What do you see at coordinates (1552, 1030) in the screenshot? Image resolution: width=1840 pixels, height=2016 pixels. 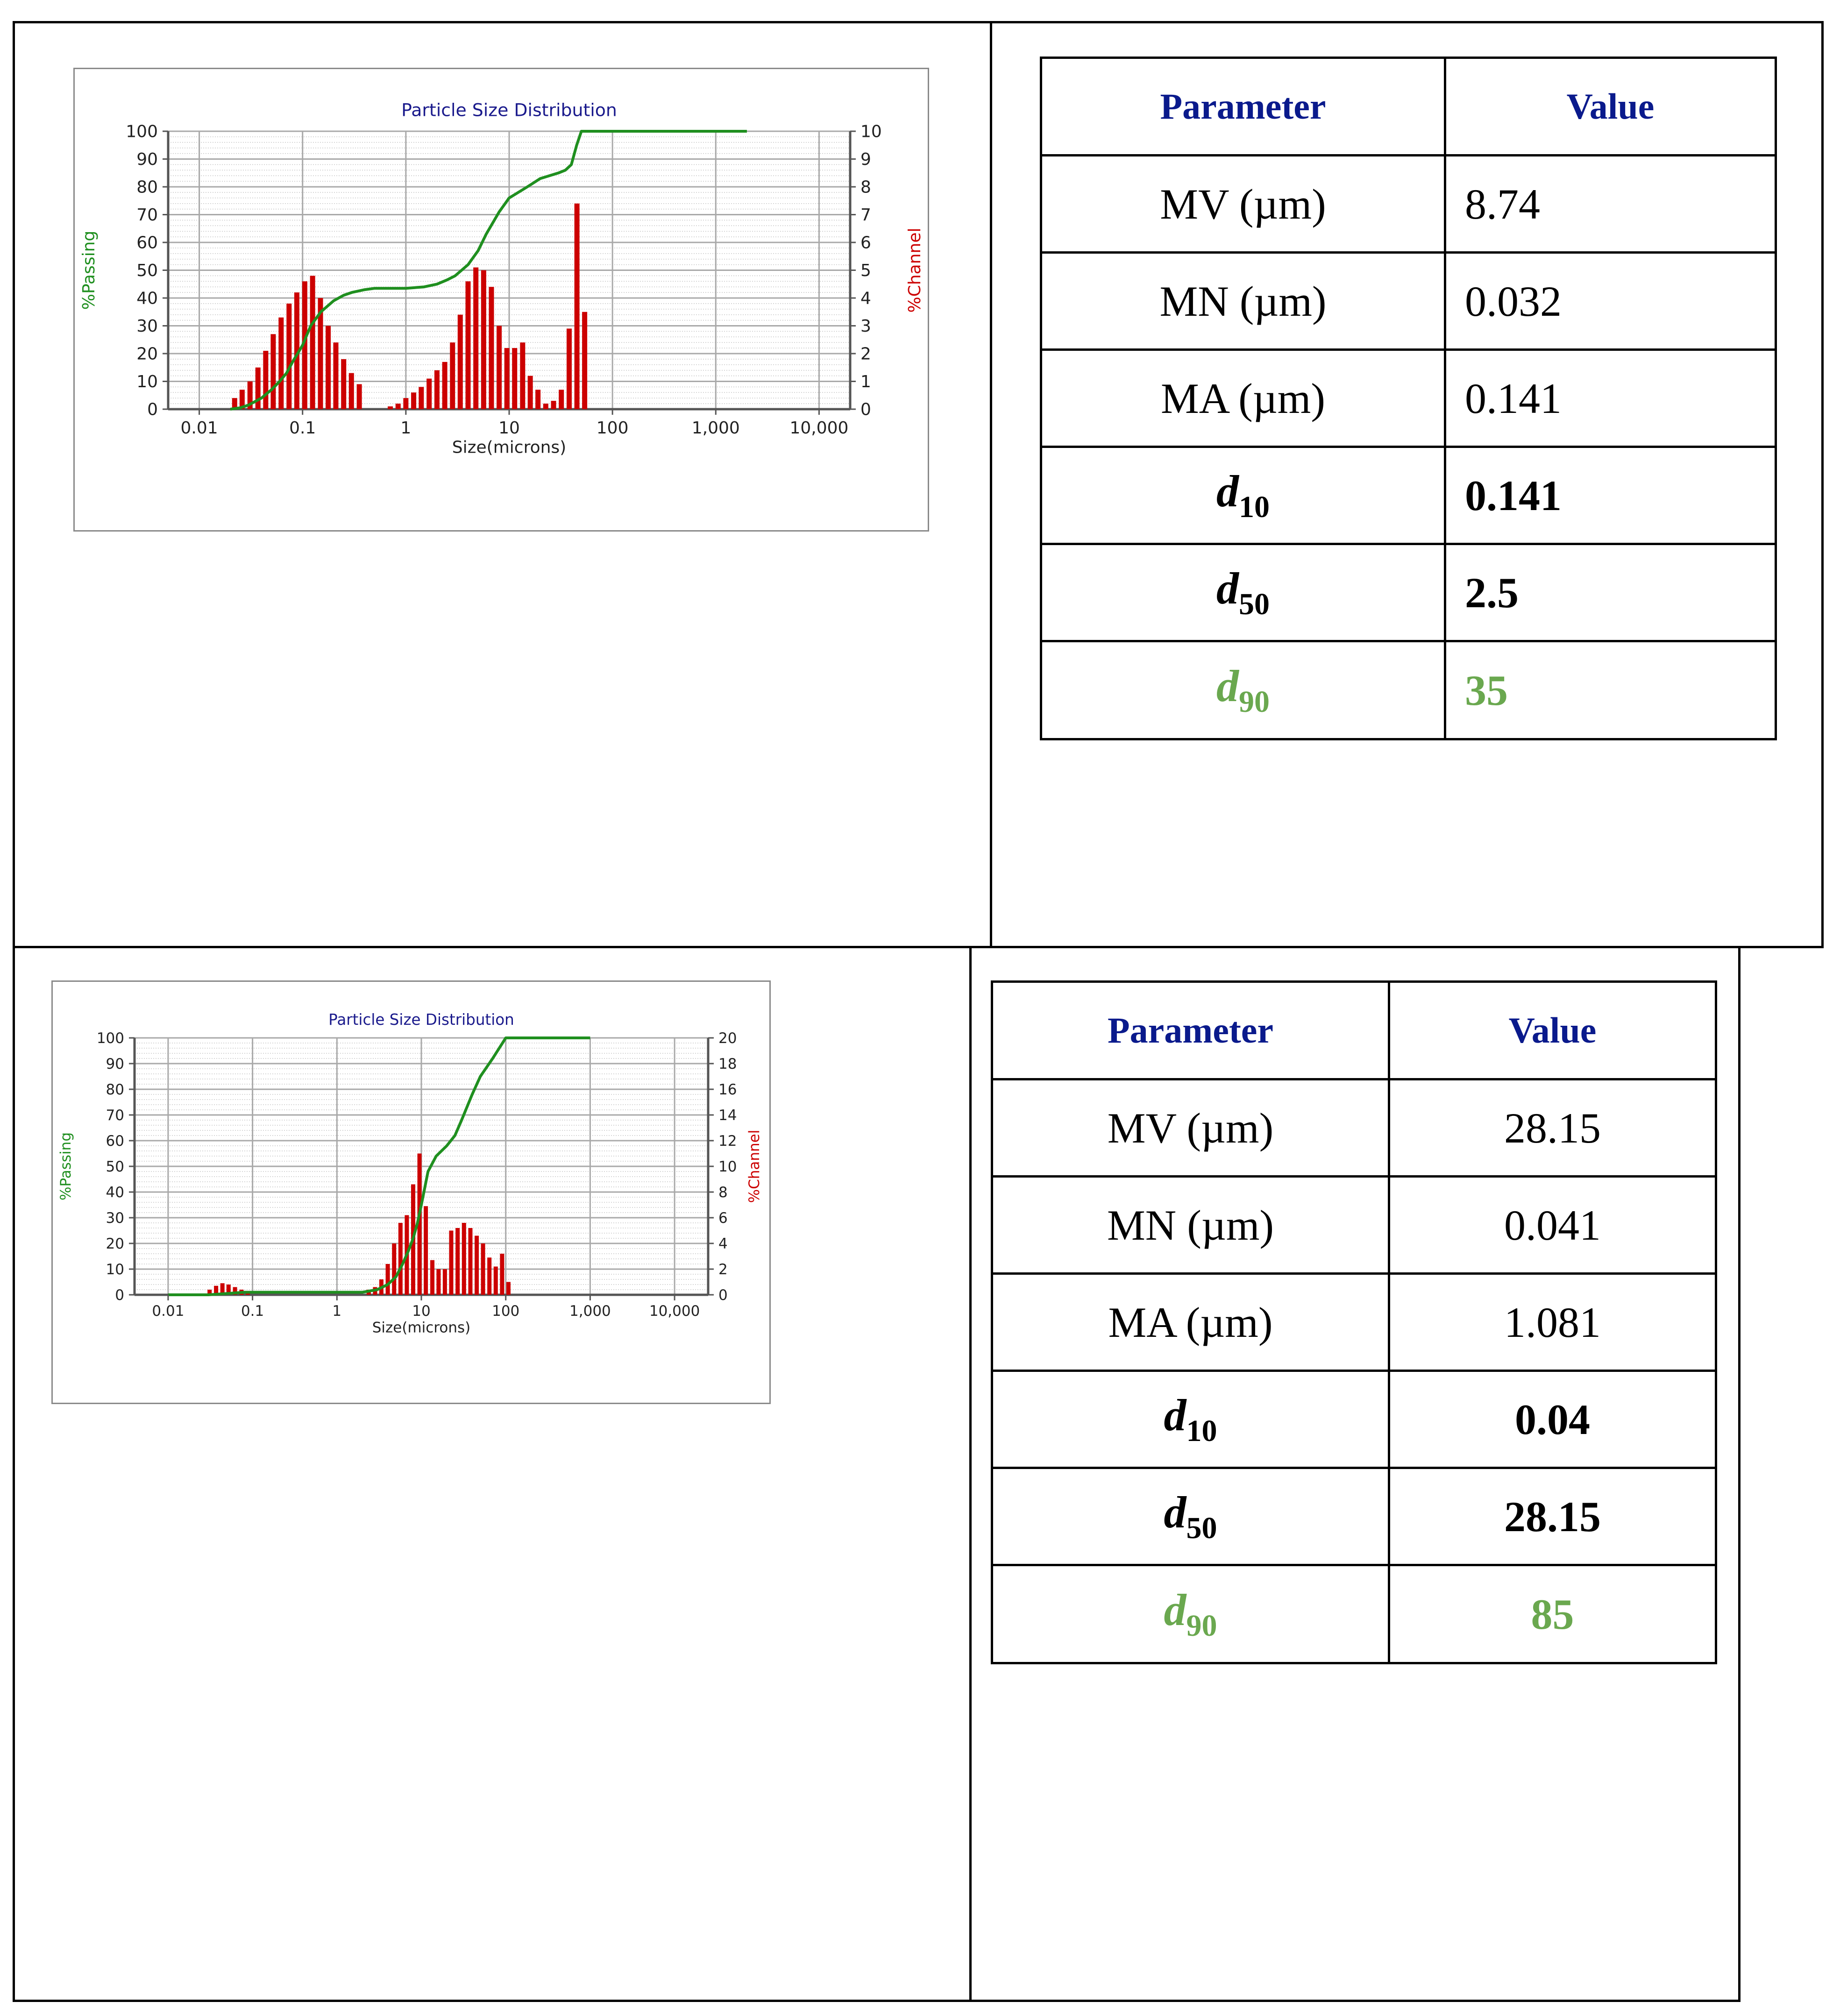 I see `value-column-header: Value` at bounding box center [1552, 1030].